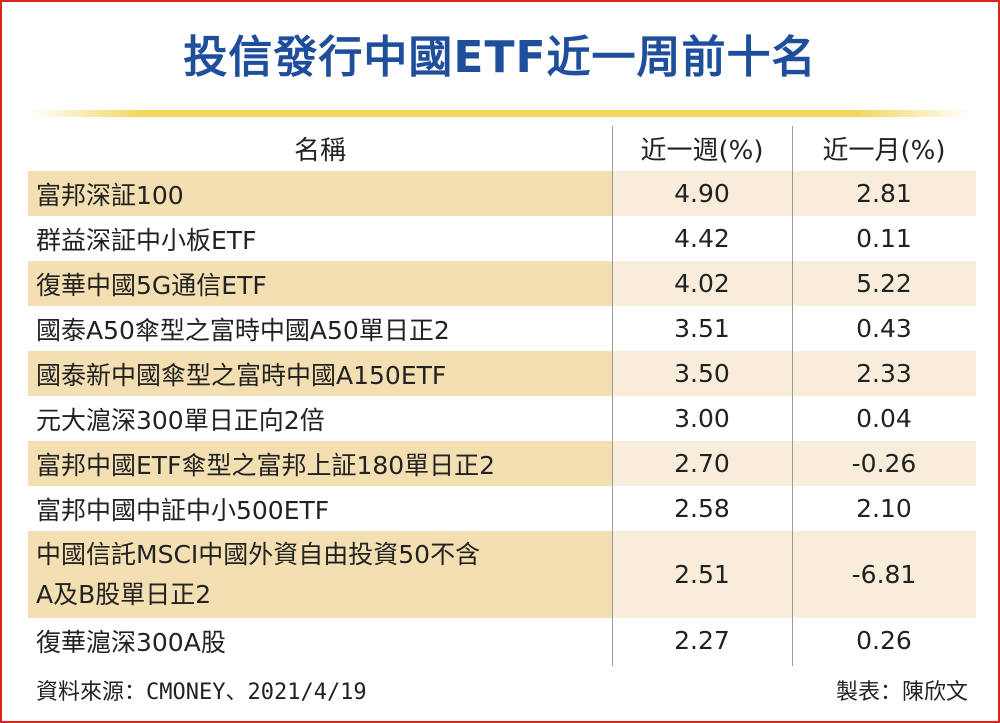 This screenshot has width=1000, height=723. What do you see at coordinates (702, 418) in the screenshot?
I see `week-return: 3.00` at bounding box center [702, 418].